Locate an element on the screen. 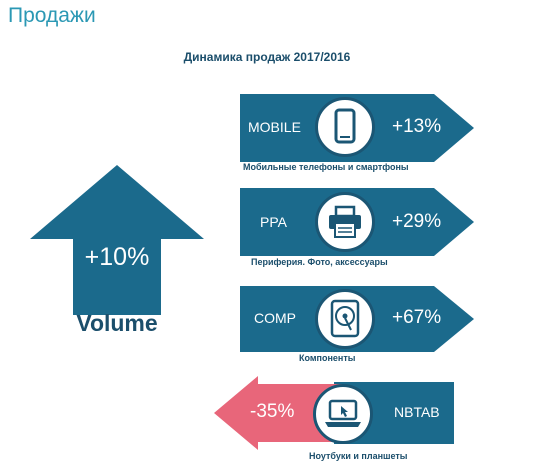 This screenshot has width=534, height=475. comp-caption: Компоненты is located at coordinates (327, 358).